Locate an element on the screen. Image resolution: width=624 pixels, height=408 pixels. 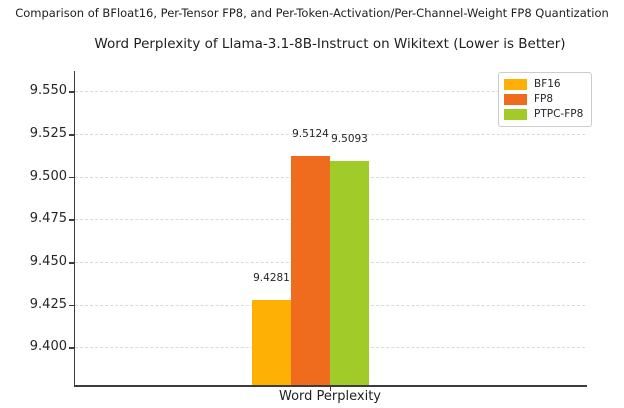
legend-item-ptpc-fp8: PTPC-FP8 is located at coordinates (543, 114).